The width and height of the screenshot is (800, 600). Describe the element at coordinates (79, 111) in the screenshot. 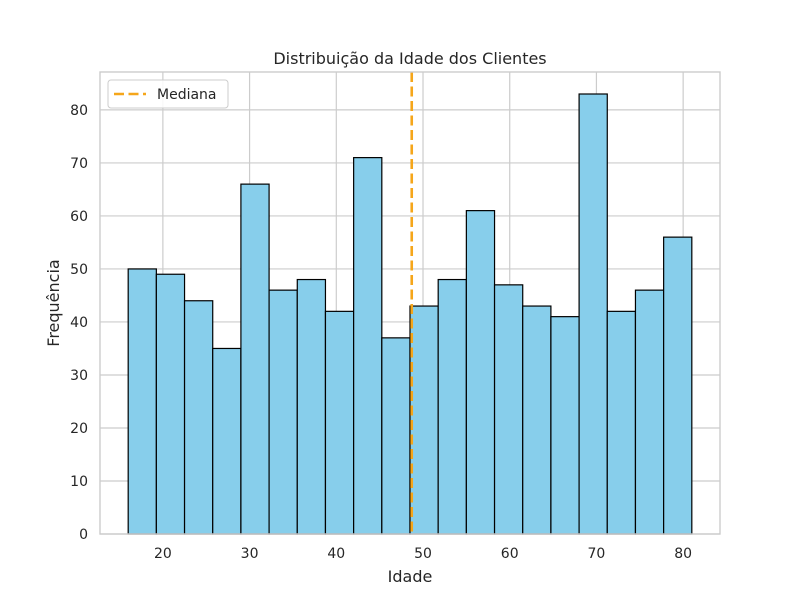

I see `y-tick-label: 80` at that location.